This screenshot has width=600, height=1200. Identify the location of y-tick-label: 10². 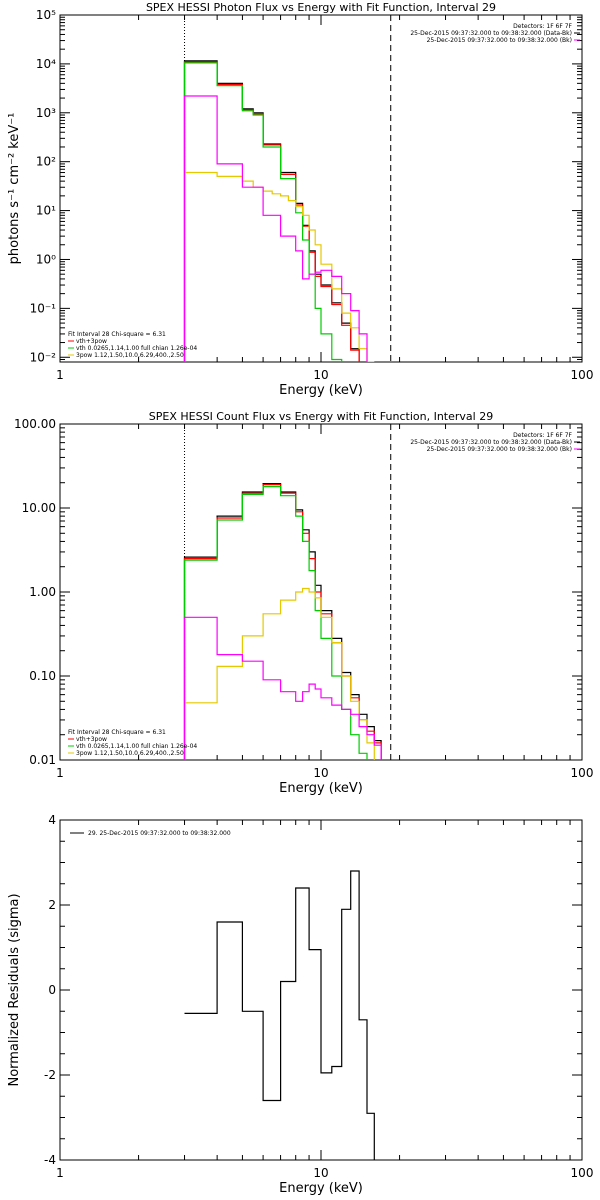
(46, 162).